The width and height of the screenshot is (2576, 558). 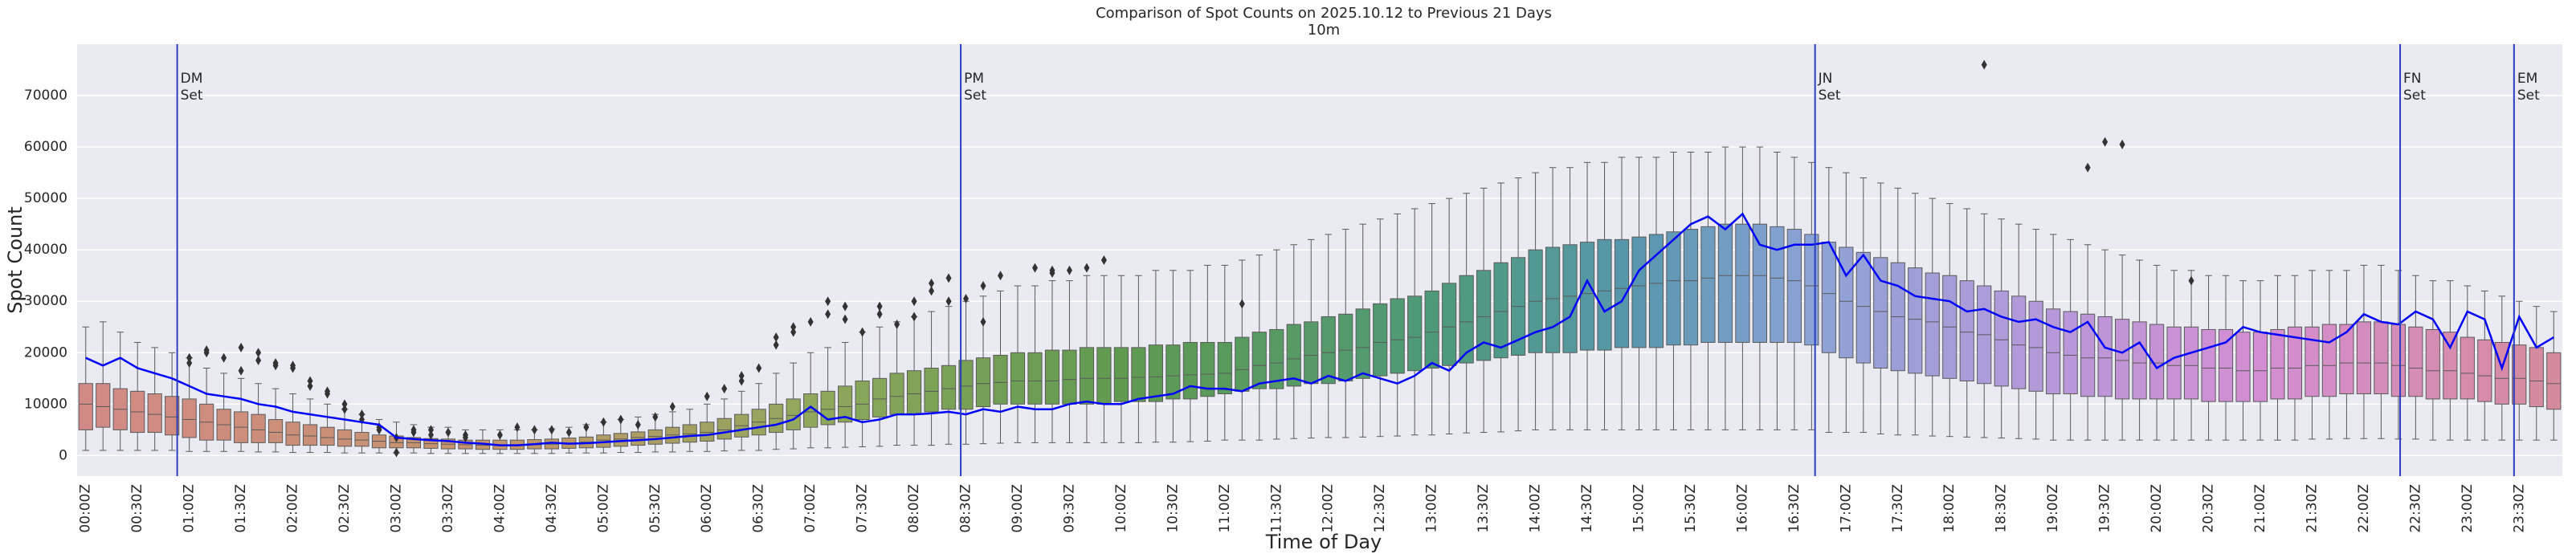 What do you see at coordinates (2002, 508) in the screenshot?
I see `x-tick-label: 18:30Z` at bounding box center [2002, 508].